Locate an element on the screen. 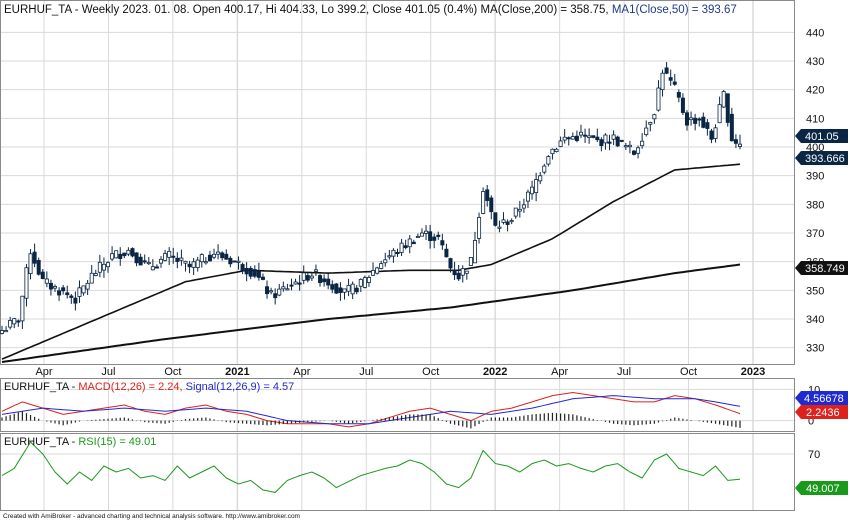  ma50-title-text: MA1(Close,50) = 393.67 is located at coordinates (674, 10).